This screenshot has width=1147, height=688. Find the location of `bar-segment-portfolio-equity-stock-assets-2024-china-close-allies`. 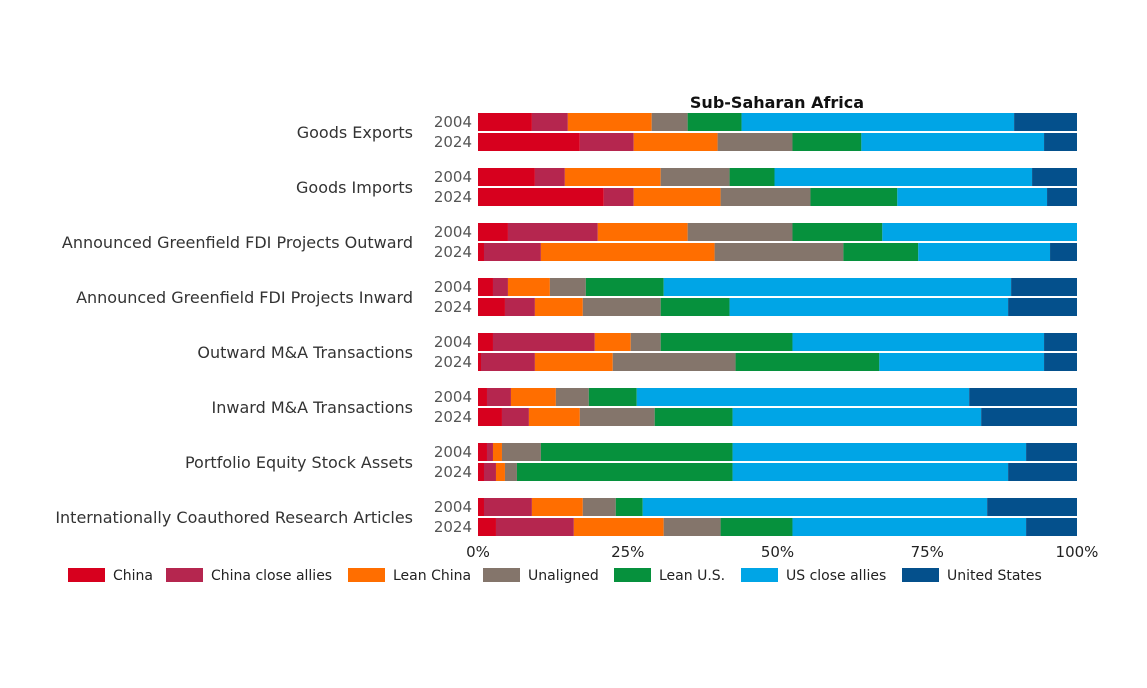

bar-segment-portfolio-equity-stock-assets-2024-china-close-allies is located at coordinates (489, 472).